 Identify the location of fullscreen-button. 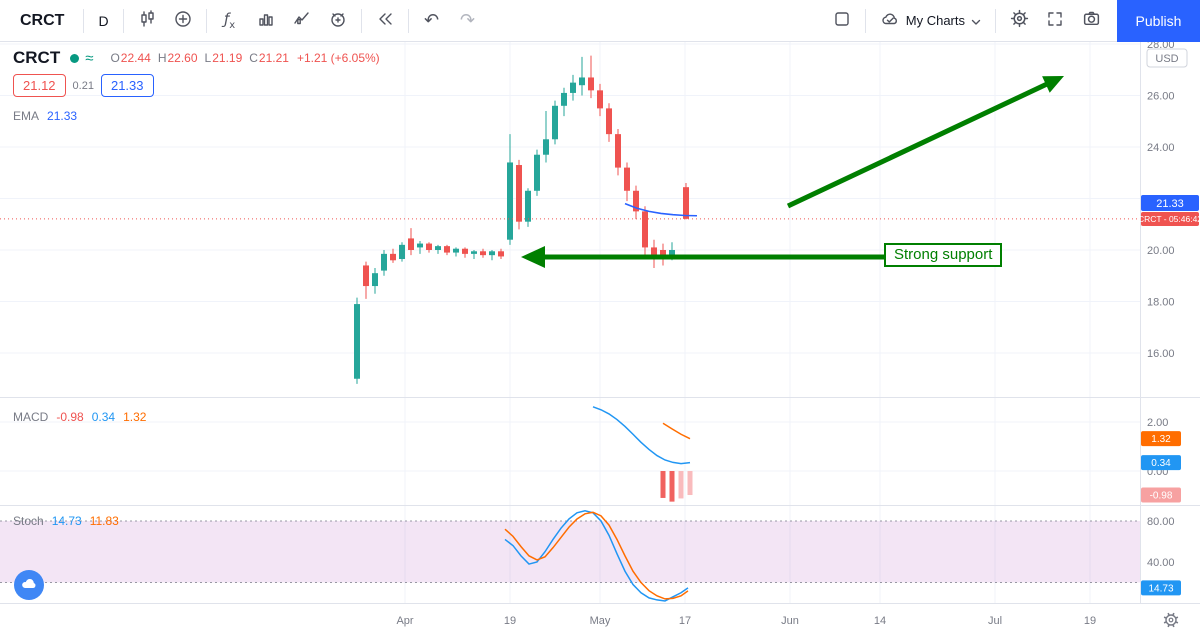
(1055, 21).